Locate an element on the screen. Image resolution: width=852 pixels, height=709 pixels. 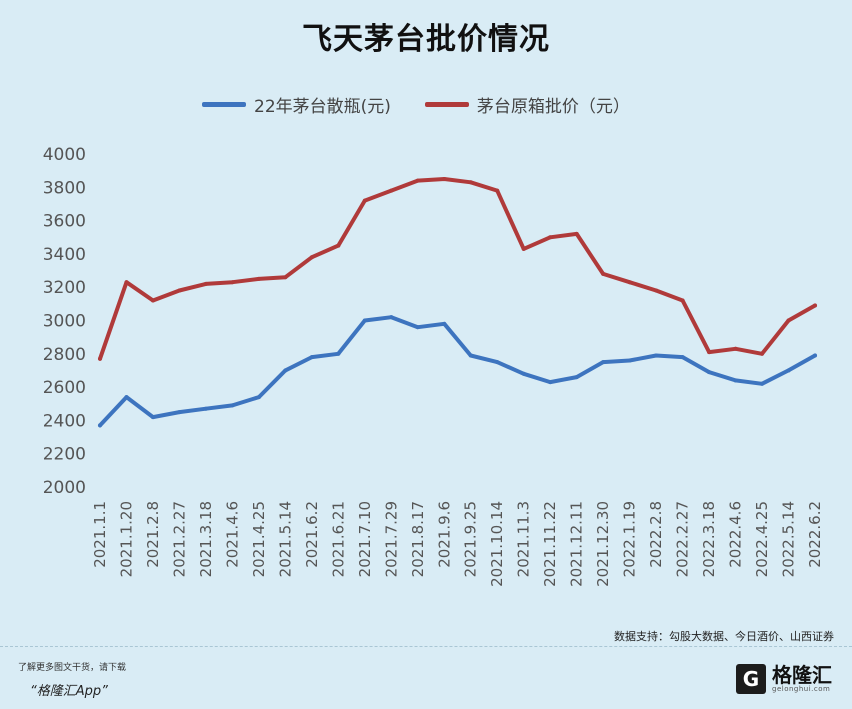
promo-app-name: “格隆汇App” is located at coordinates (69, 691).